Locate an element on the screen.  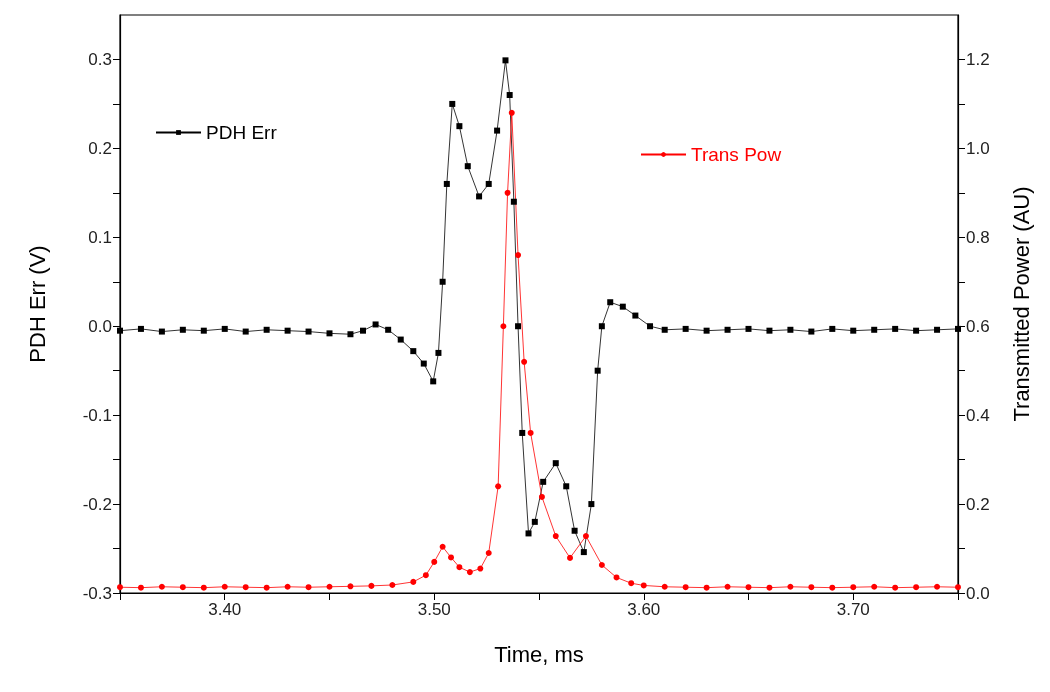
x-tick-label: 3.70 is located at coordinates (853, 609).